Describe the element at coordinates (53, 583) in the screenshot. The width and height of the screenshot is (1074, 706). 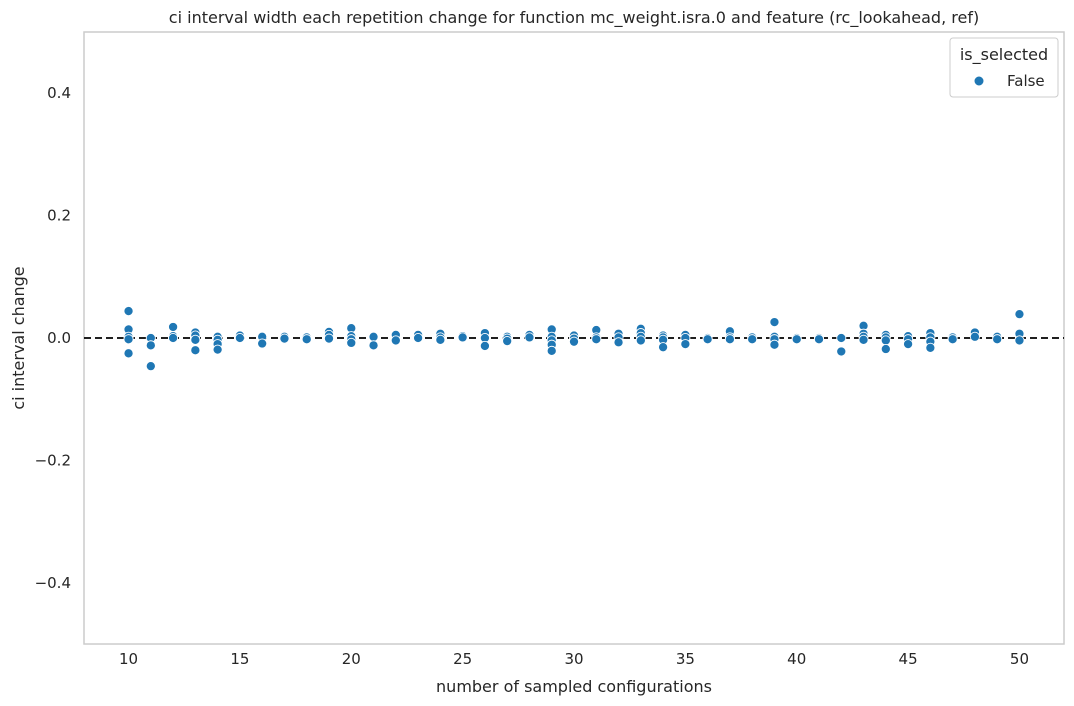
I see `y-tick-label: −0.4` at that location.